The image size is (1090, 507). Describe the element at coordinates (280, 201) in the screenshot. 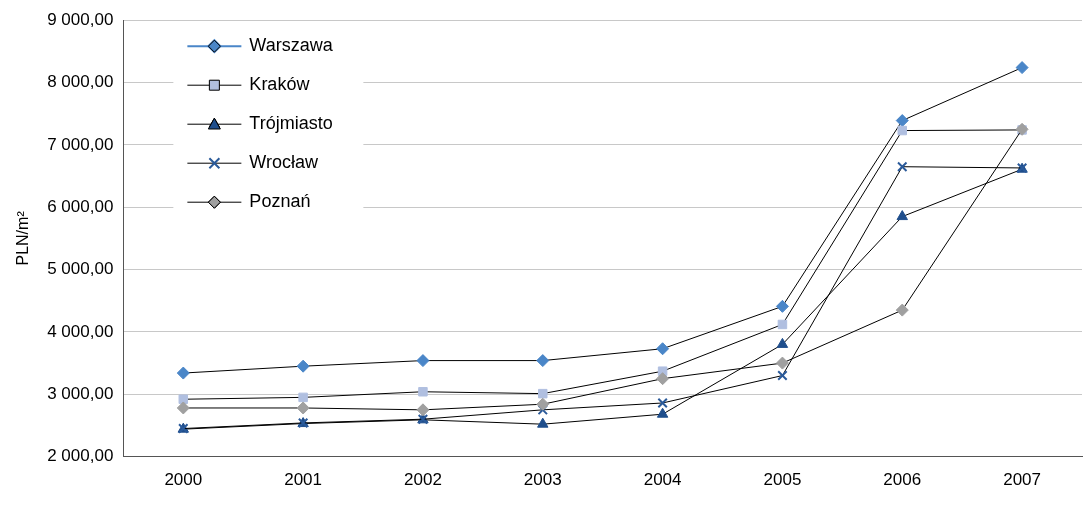

I see `legend-label: Poznań` at that location.